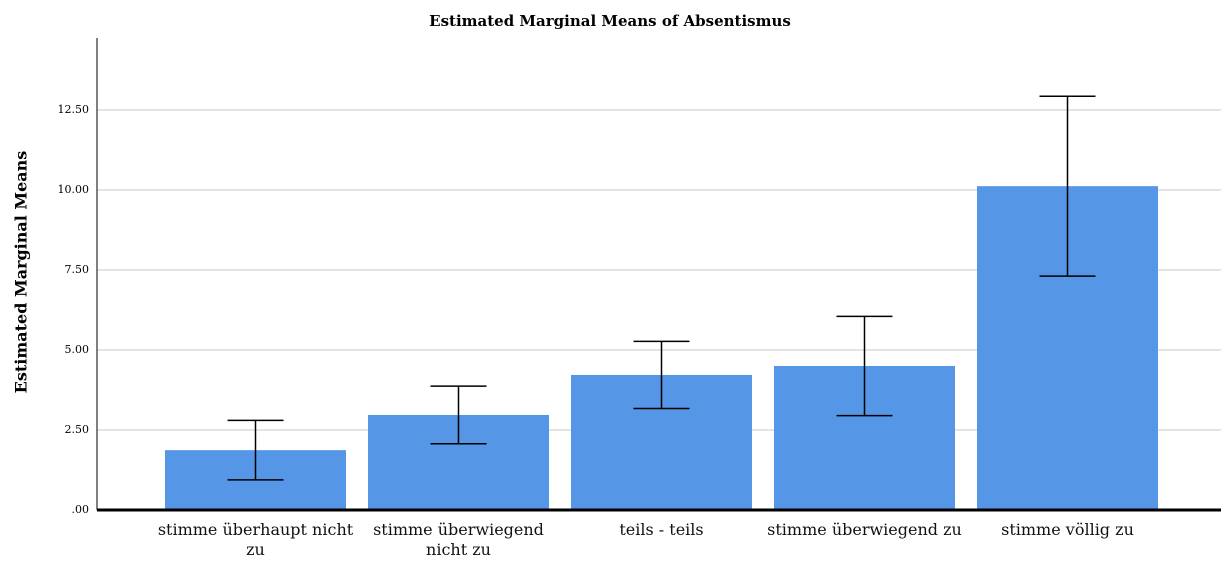 This screenshot has width=1221, height=588. I want to click on y-tick-label: 2.50, so click(77, 429).